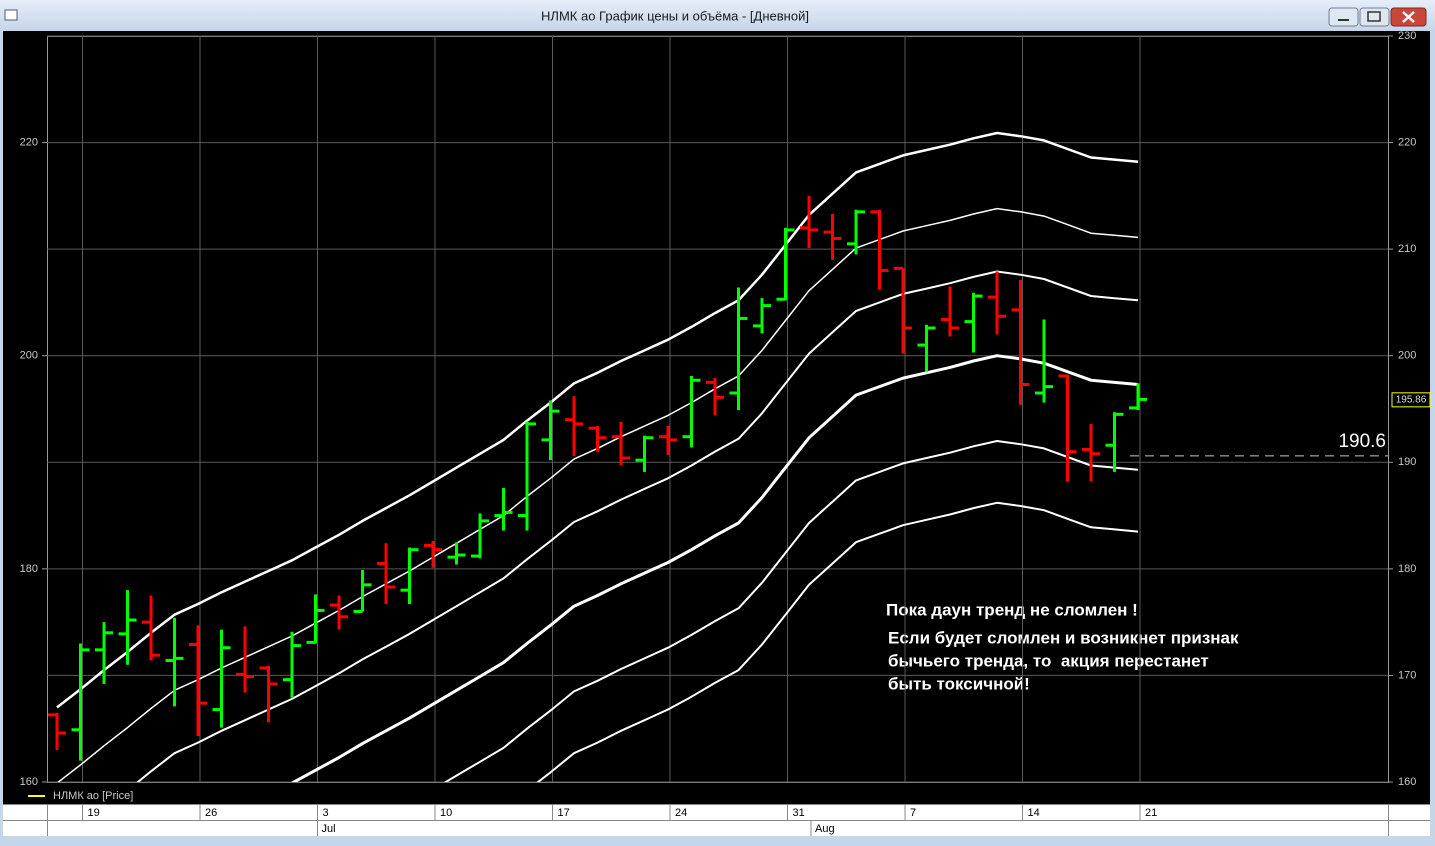  What do you see at coordinates (1408, 17) in the screenshot?
I see `close-icon` at bounding box center [1408, 17].